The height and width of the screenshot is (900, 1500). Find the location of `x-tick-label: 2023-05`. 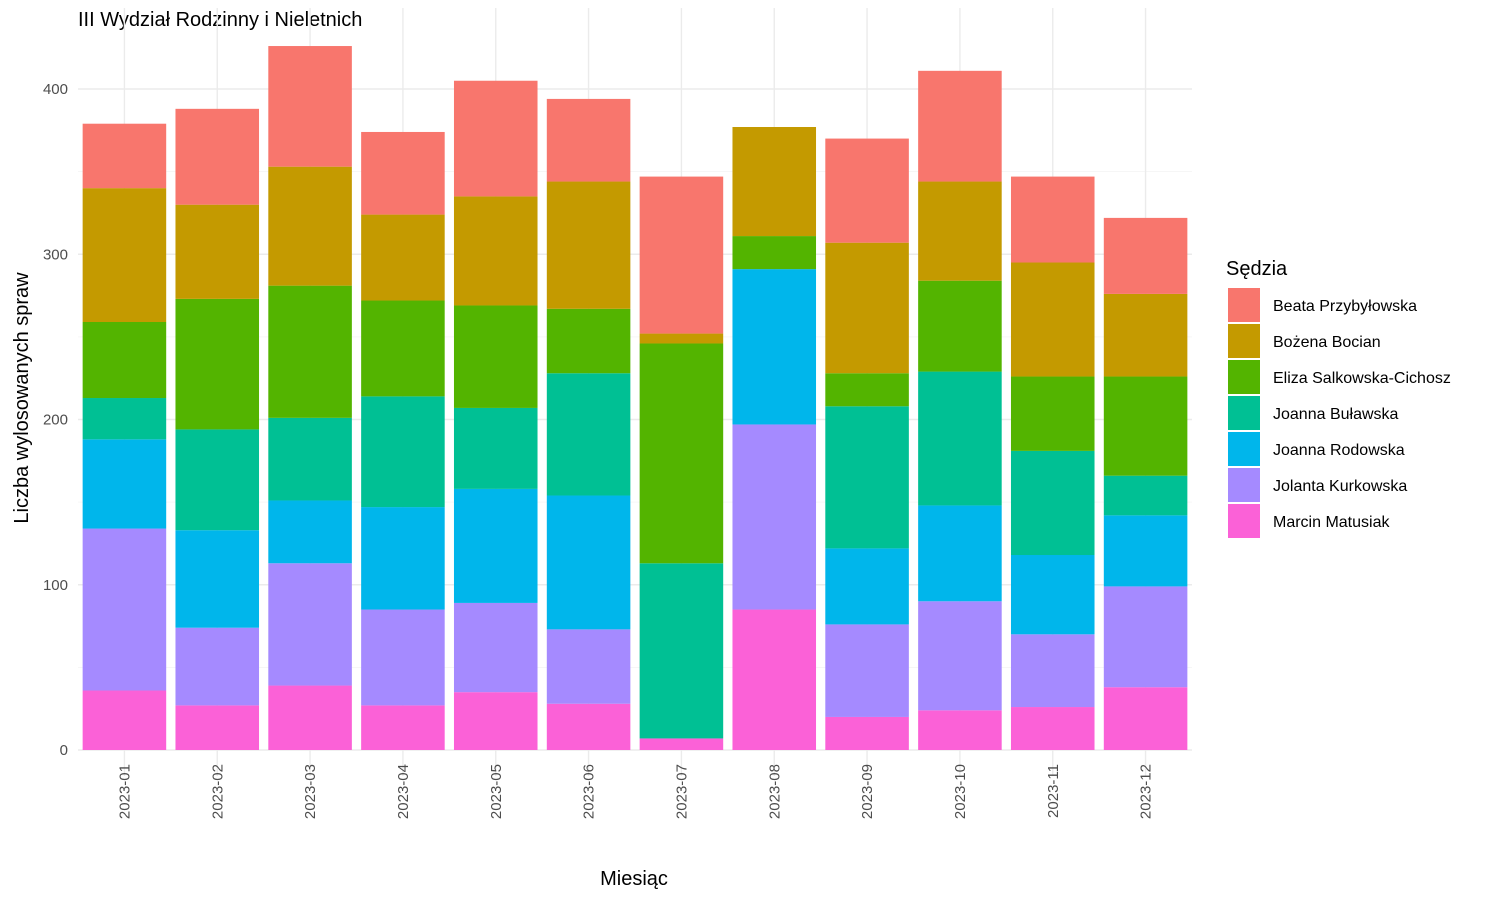

x-tick-label: 2023-05 is located at coordinates (496, 791).